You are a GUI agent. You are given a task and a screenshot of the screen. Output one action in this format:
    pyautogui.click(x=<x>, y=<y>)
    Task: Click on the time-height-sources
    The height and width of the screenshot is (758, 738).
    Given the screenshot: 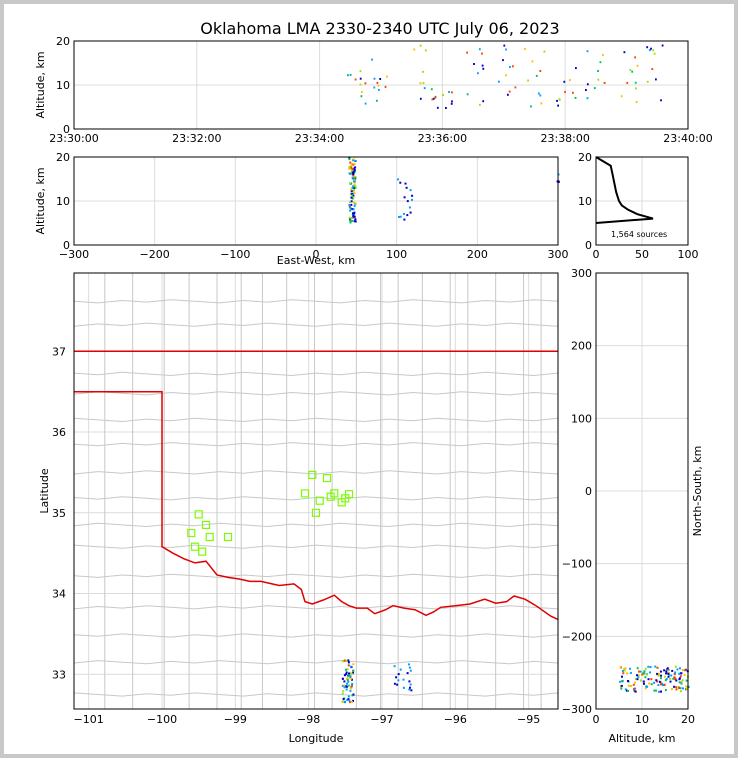 What is the action you would take?
    pyautogui.click(x=505, y=76)
    